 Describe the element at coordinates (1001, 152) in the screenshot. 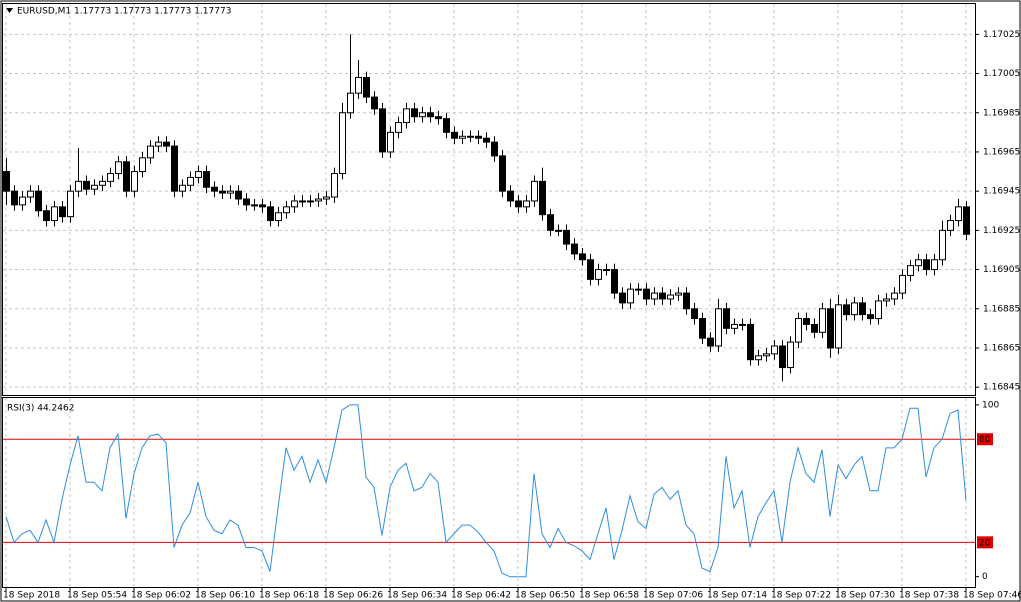

I see `y-tick-label: 1.16965` at that location.